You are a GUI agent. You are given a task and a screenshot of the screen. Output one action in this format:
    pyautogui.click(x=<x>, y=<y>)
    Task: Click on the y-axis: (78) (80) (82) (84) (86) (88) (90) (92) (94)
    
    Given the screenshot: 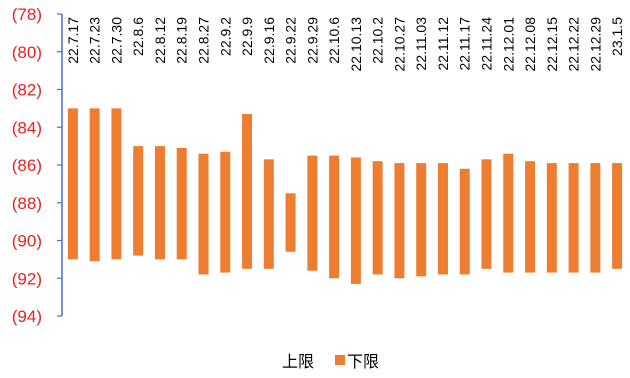 What is the action you would take?
    pyautogui.click(x=37, y=165)
    